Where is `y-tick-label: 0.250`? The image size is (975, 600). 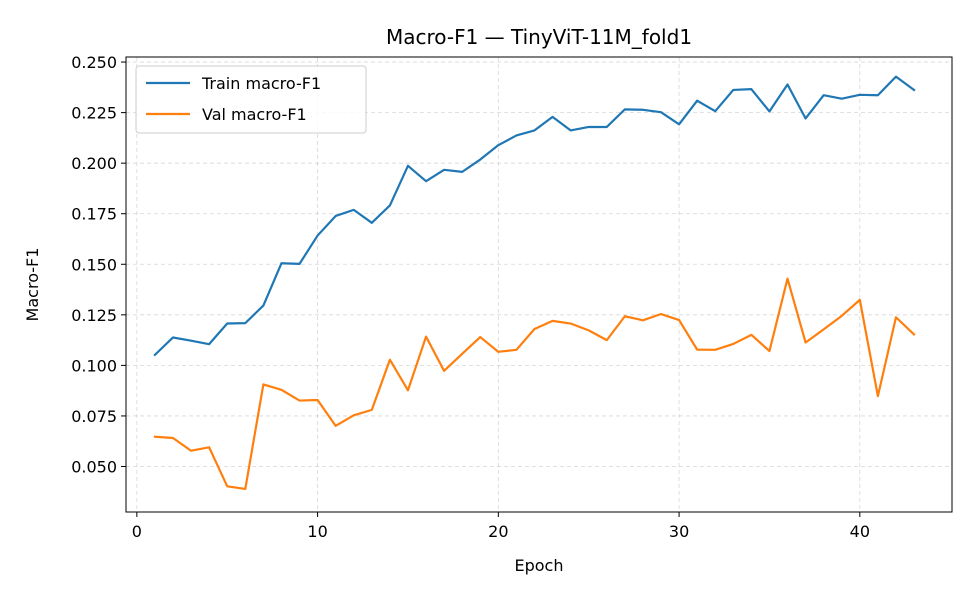
y-tick-label: 0.250 is located at coordinates (94, 62).